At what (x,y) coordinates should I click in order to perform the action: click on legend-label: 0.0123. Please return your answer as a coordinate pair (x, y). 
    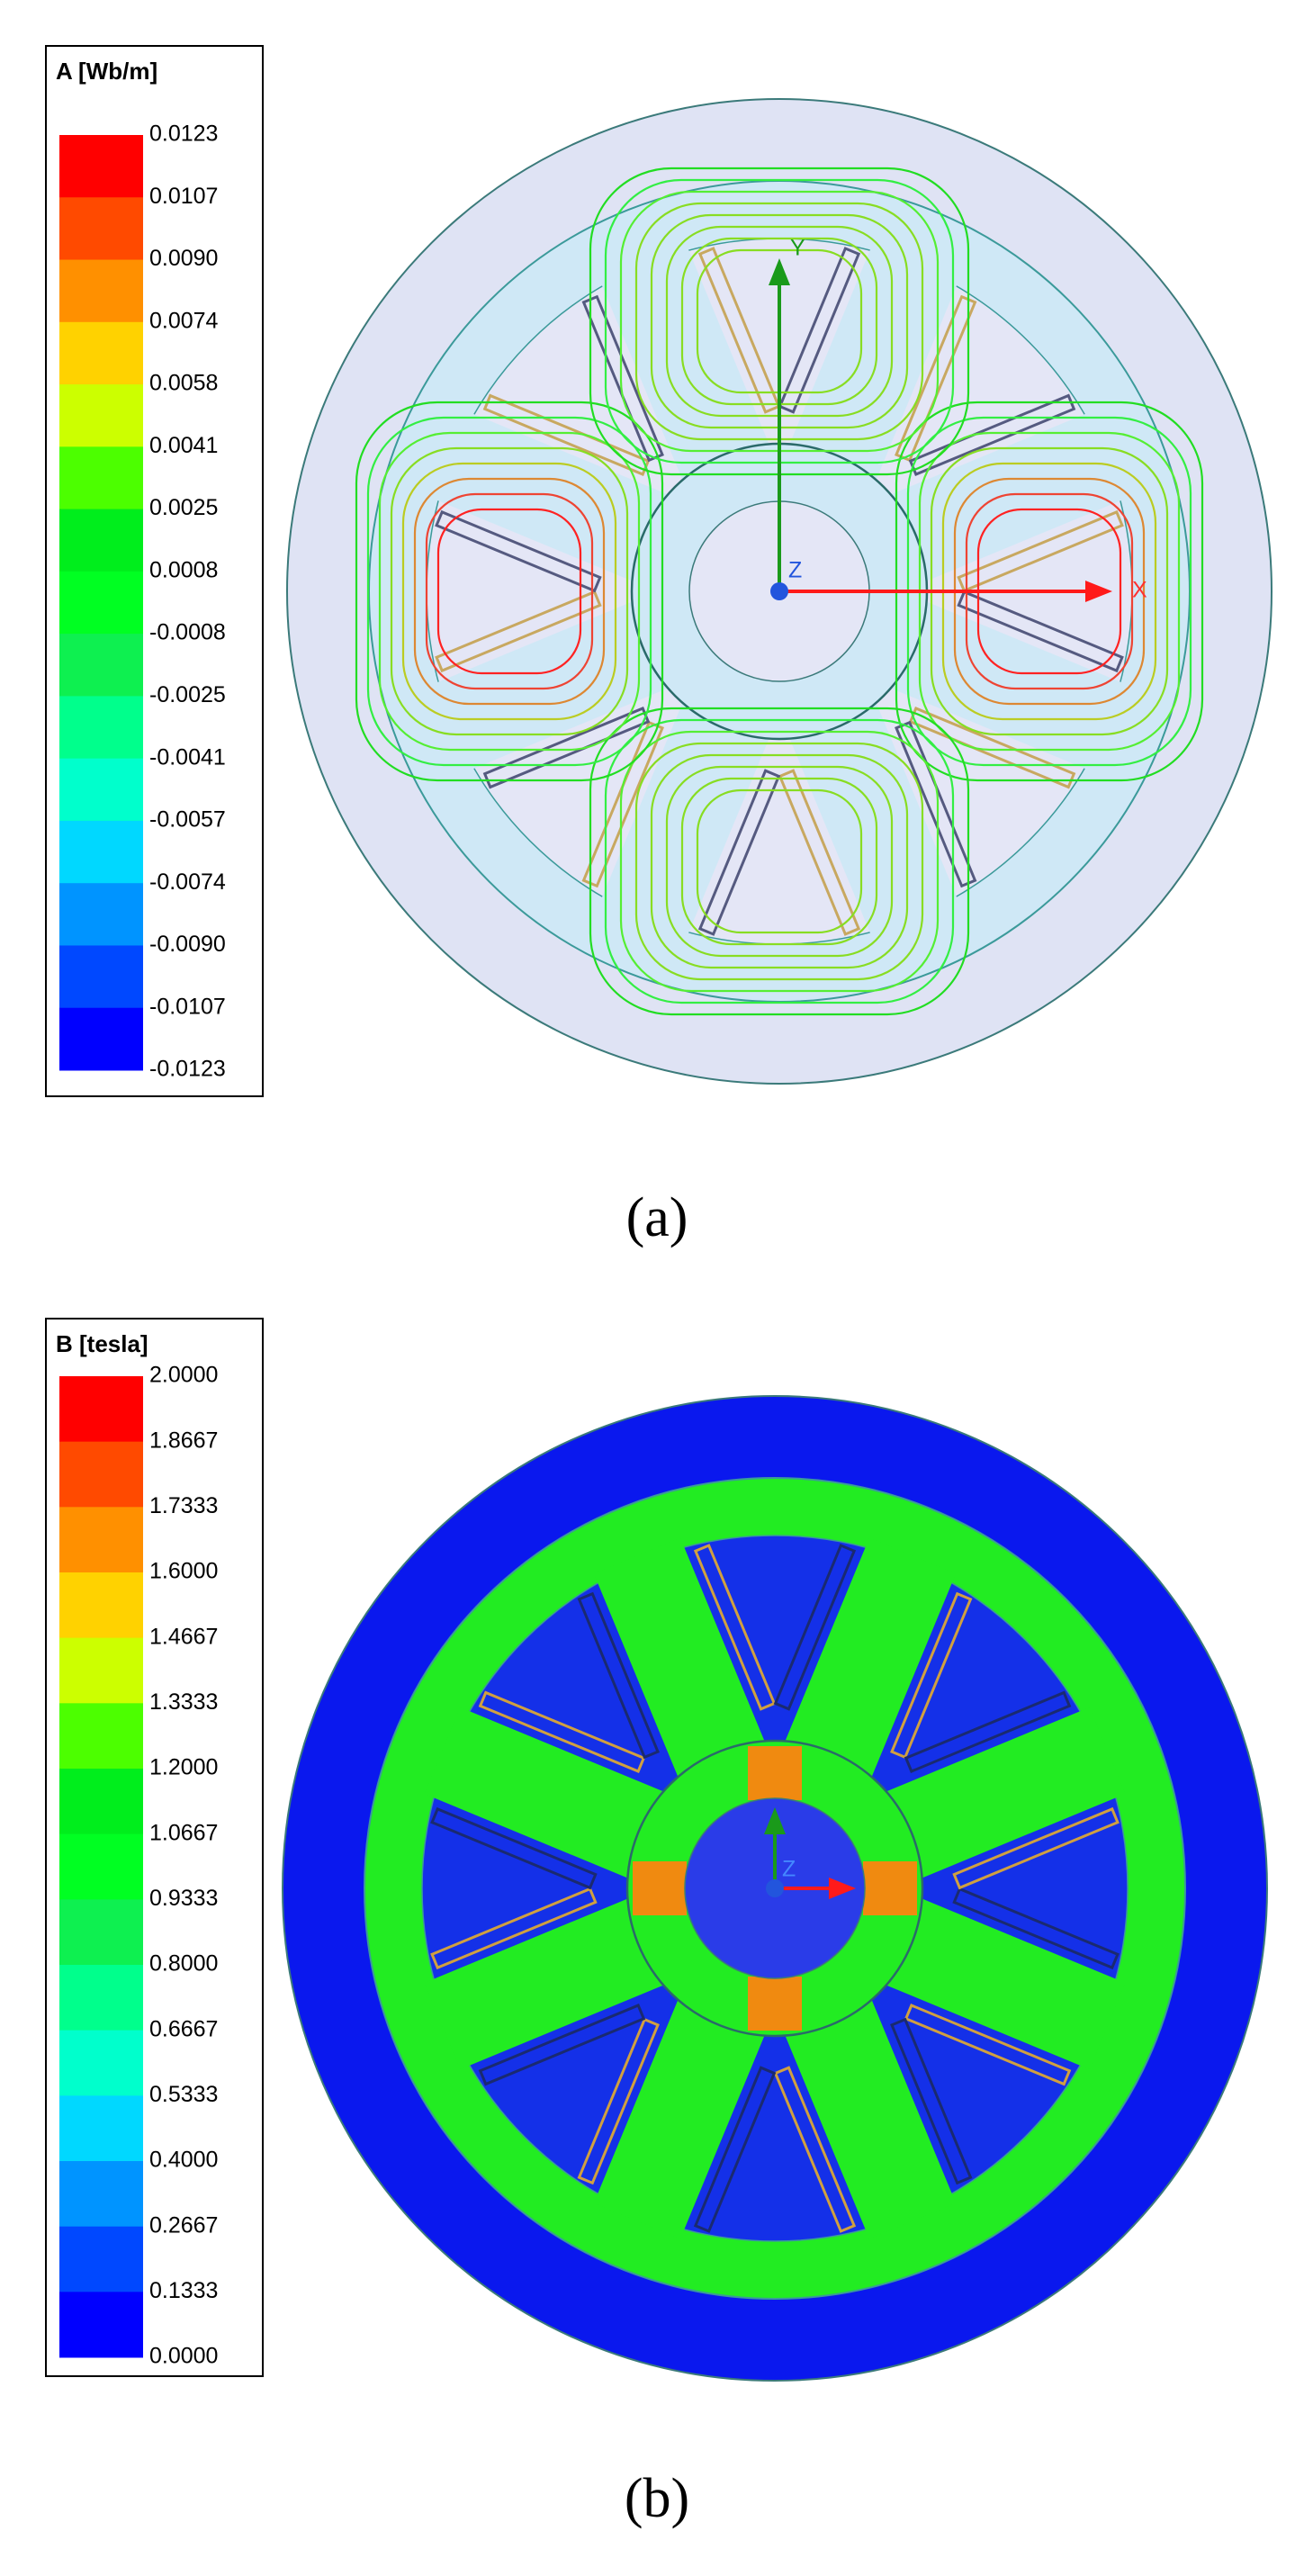
    Looking at the image, I should click on (183, 134).